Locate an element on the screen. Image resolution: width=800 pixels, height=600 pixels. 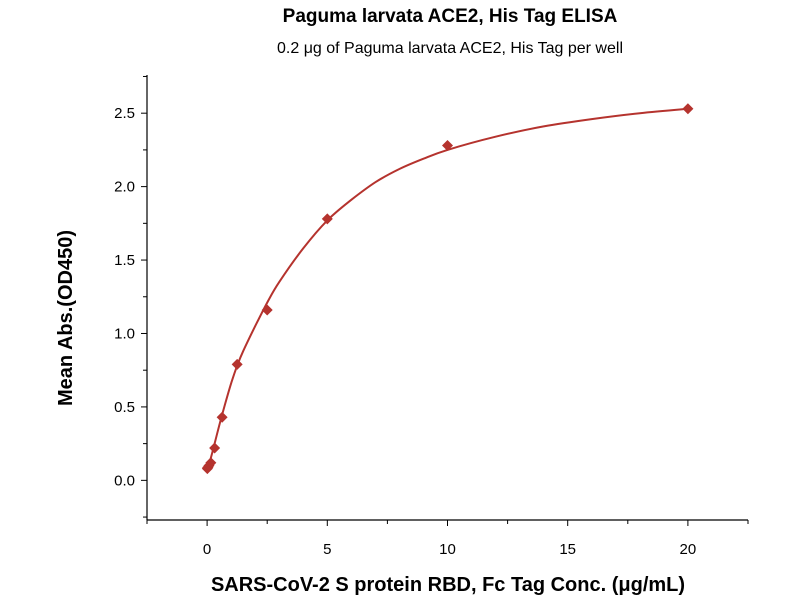
y-axis-label: Mean Abs.(OD450) is located at coordinates (66, 318).